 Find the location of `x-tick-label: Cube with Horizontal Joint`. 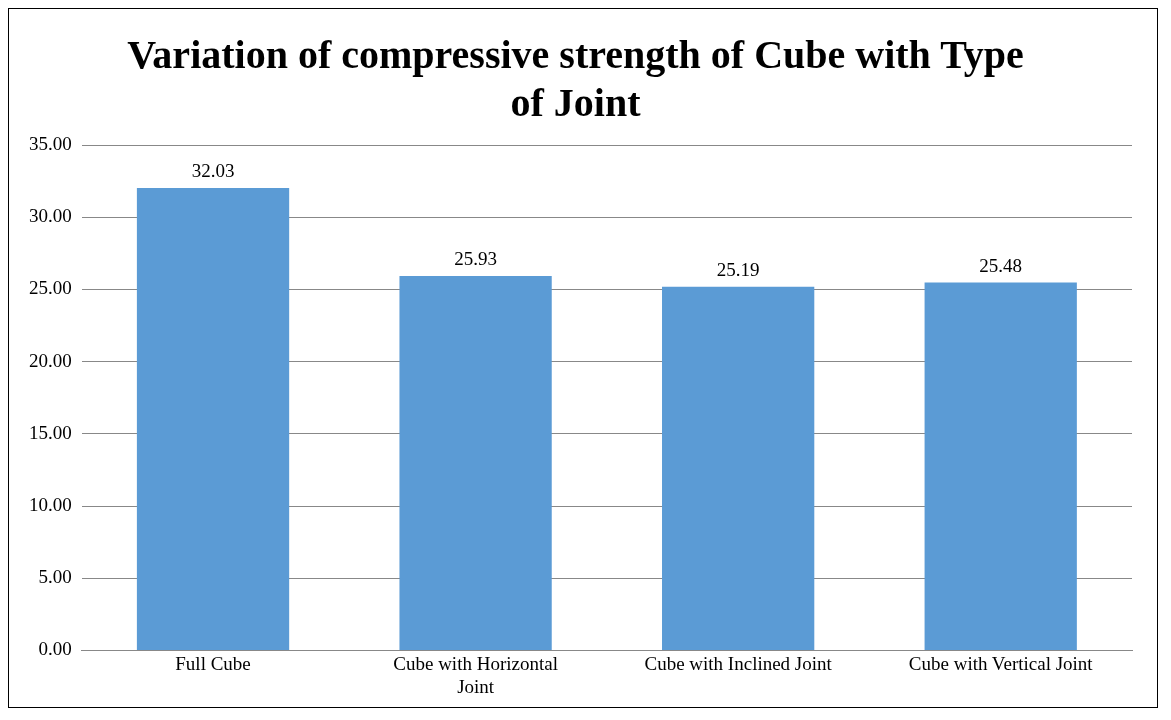

x-tick-label: Cube with Horizontal Joint is located at coordinates (475, 674).